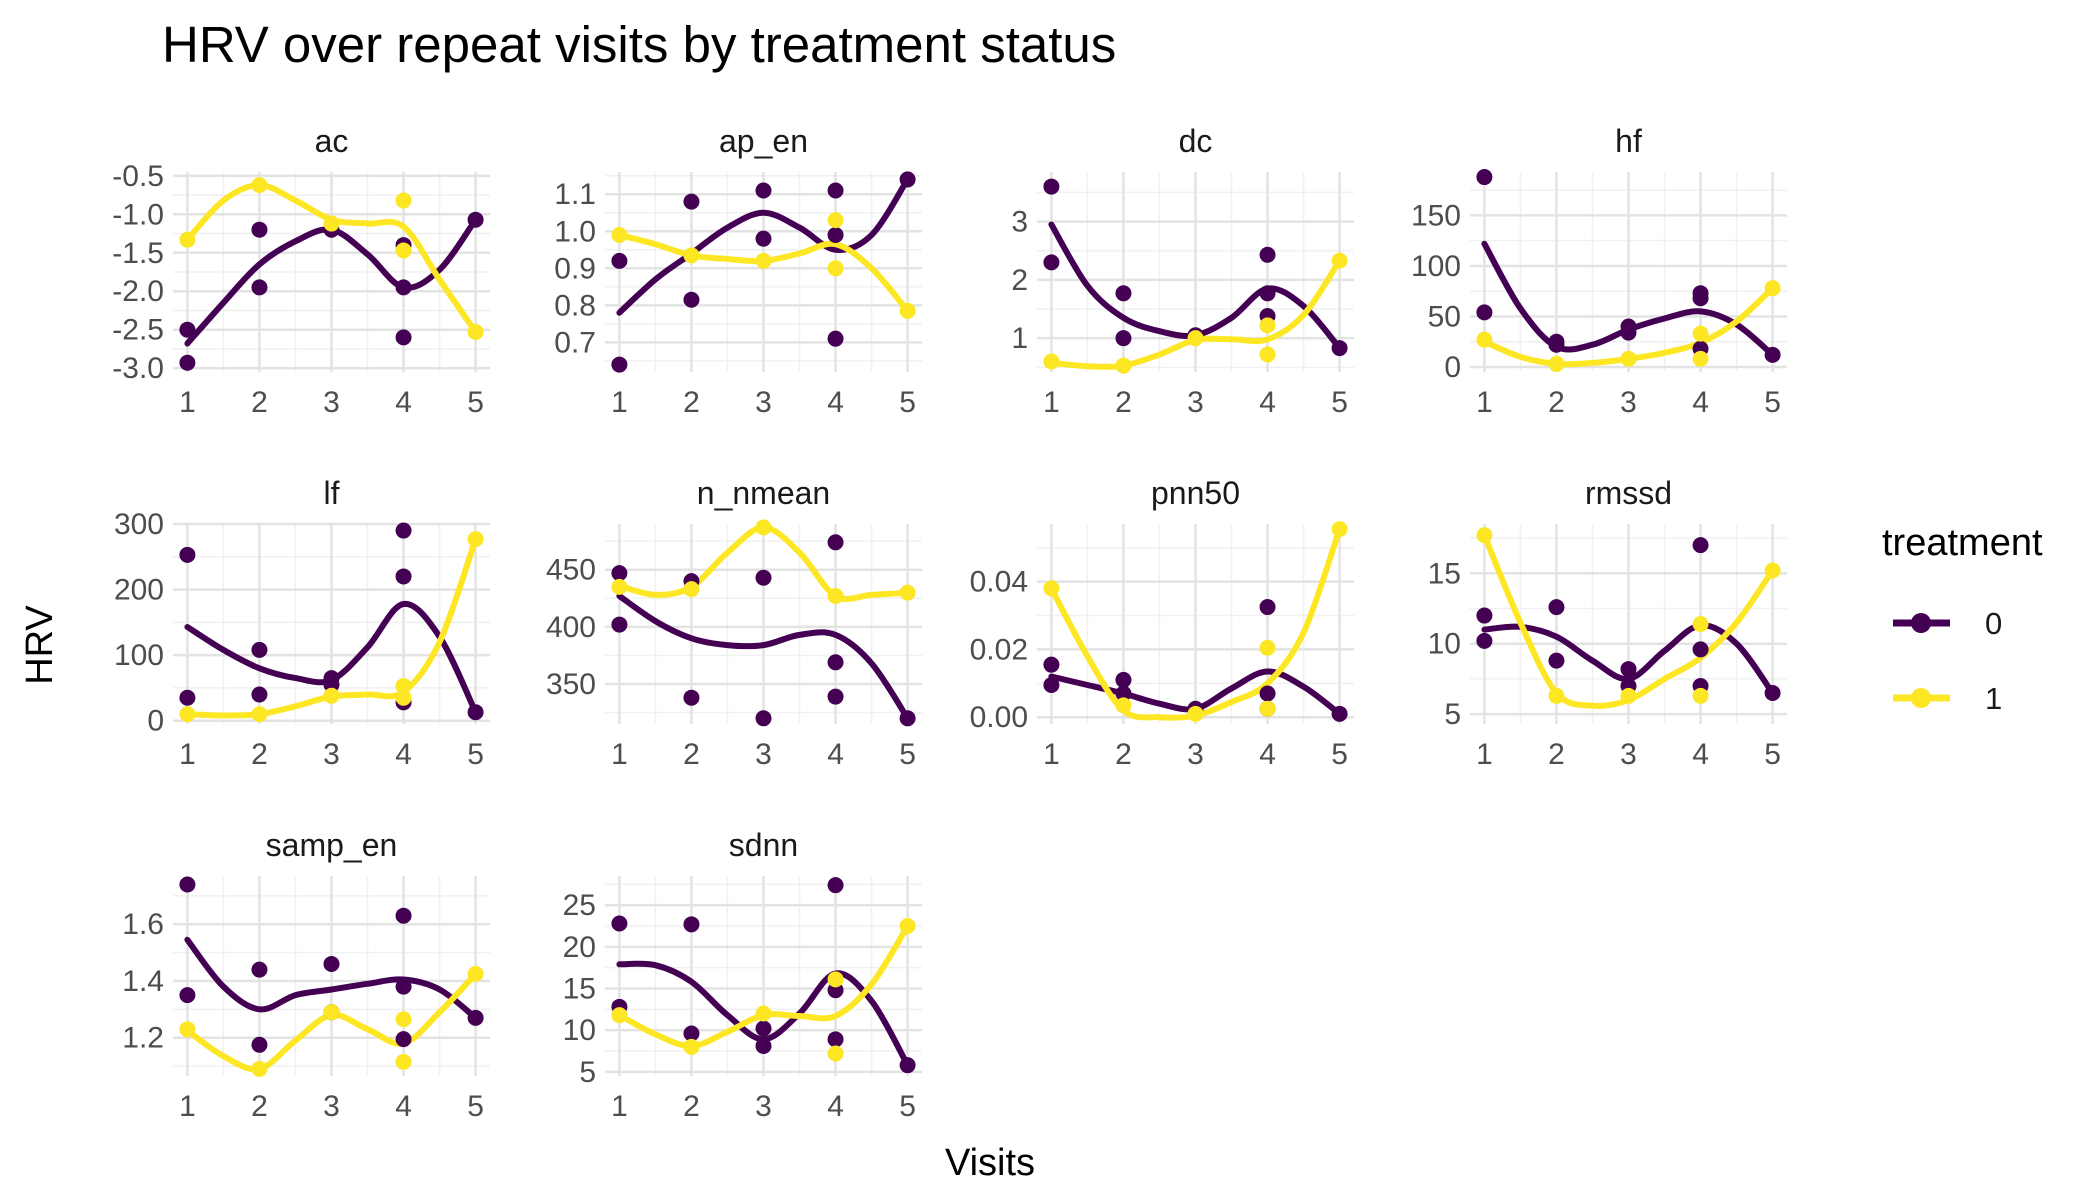 This screenshot has width=2100, height=1200. I want to click on y-tick-label: 3, so click(1019, 222).